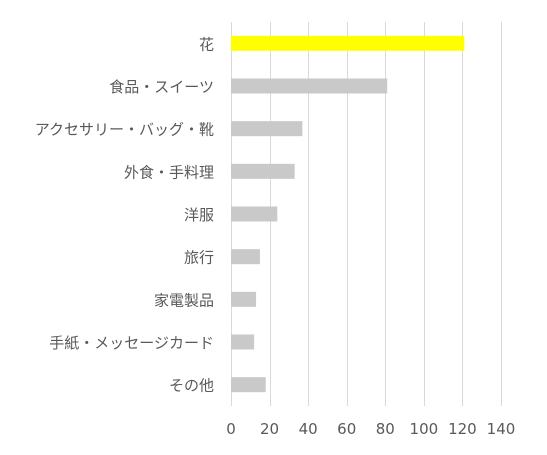 The image size is (547, 455). Describe the element at coordinates (199, 258) in the screenshot. I see `category-label: 旅行` at that location.